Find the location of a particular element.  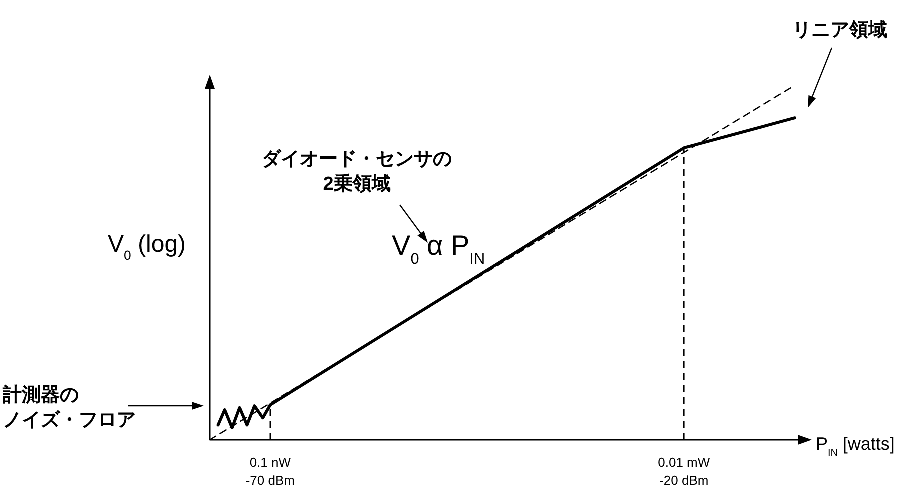

x-axis-title: P$_{IN}$ [watts] is located at coordinates (855, 446).